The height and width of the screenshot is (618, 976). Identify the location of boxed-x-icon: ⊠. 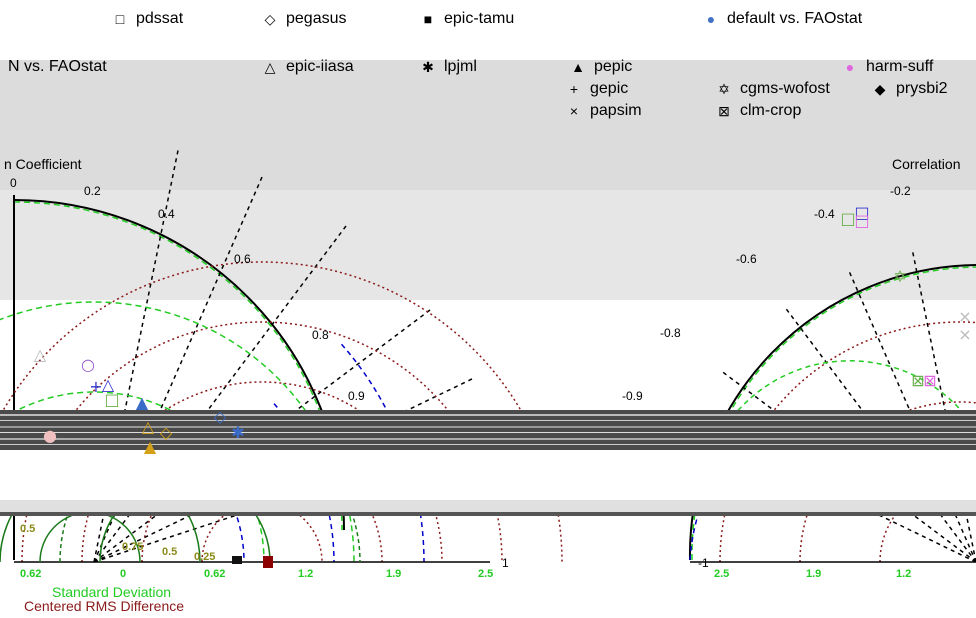
(724, 111).